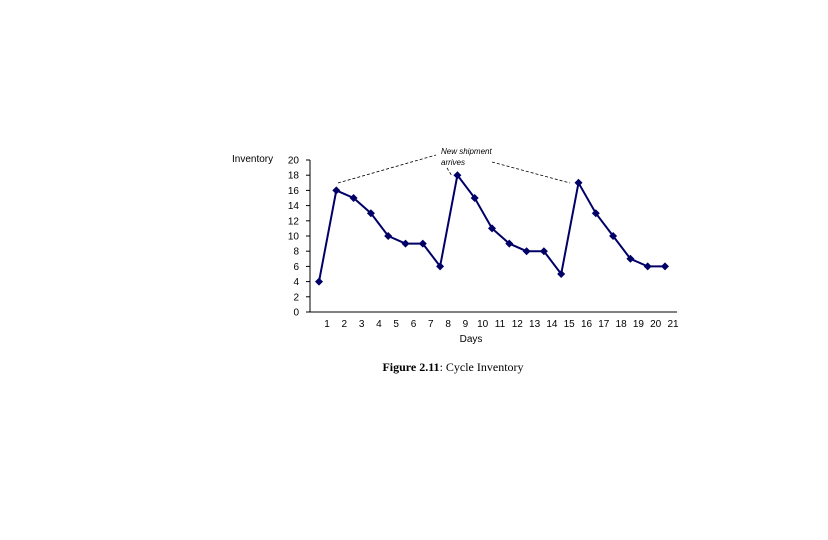  What do you see at coordinates (296, 267) in the screenshot?
I see `y-tick-label: 6` at bounding box center [296, 267].